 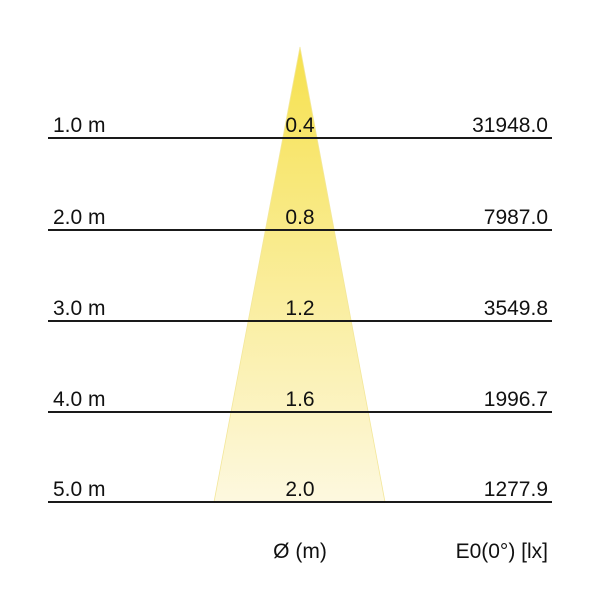 I want to click on distance-label: 4.0 m, so click(x=79, y=399).